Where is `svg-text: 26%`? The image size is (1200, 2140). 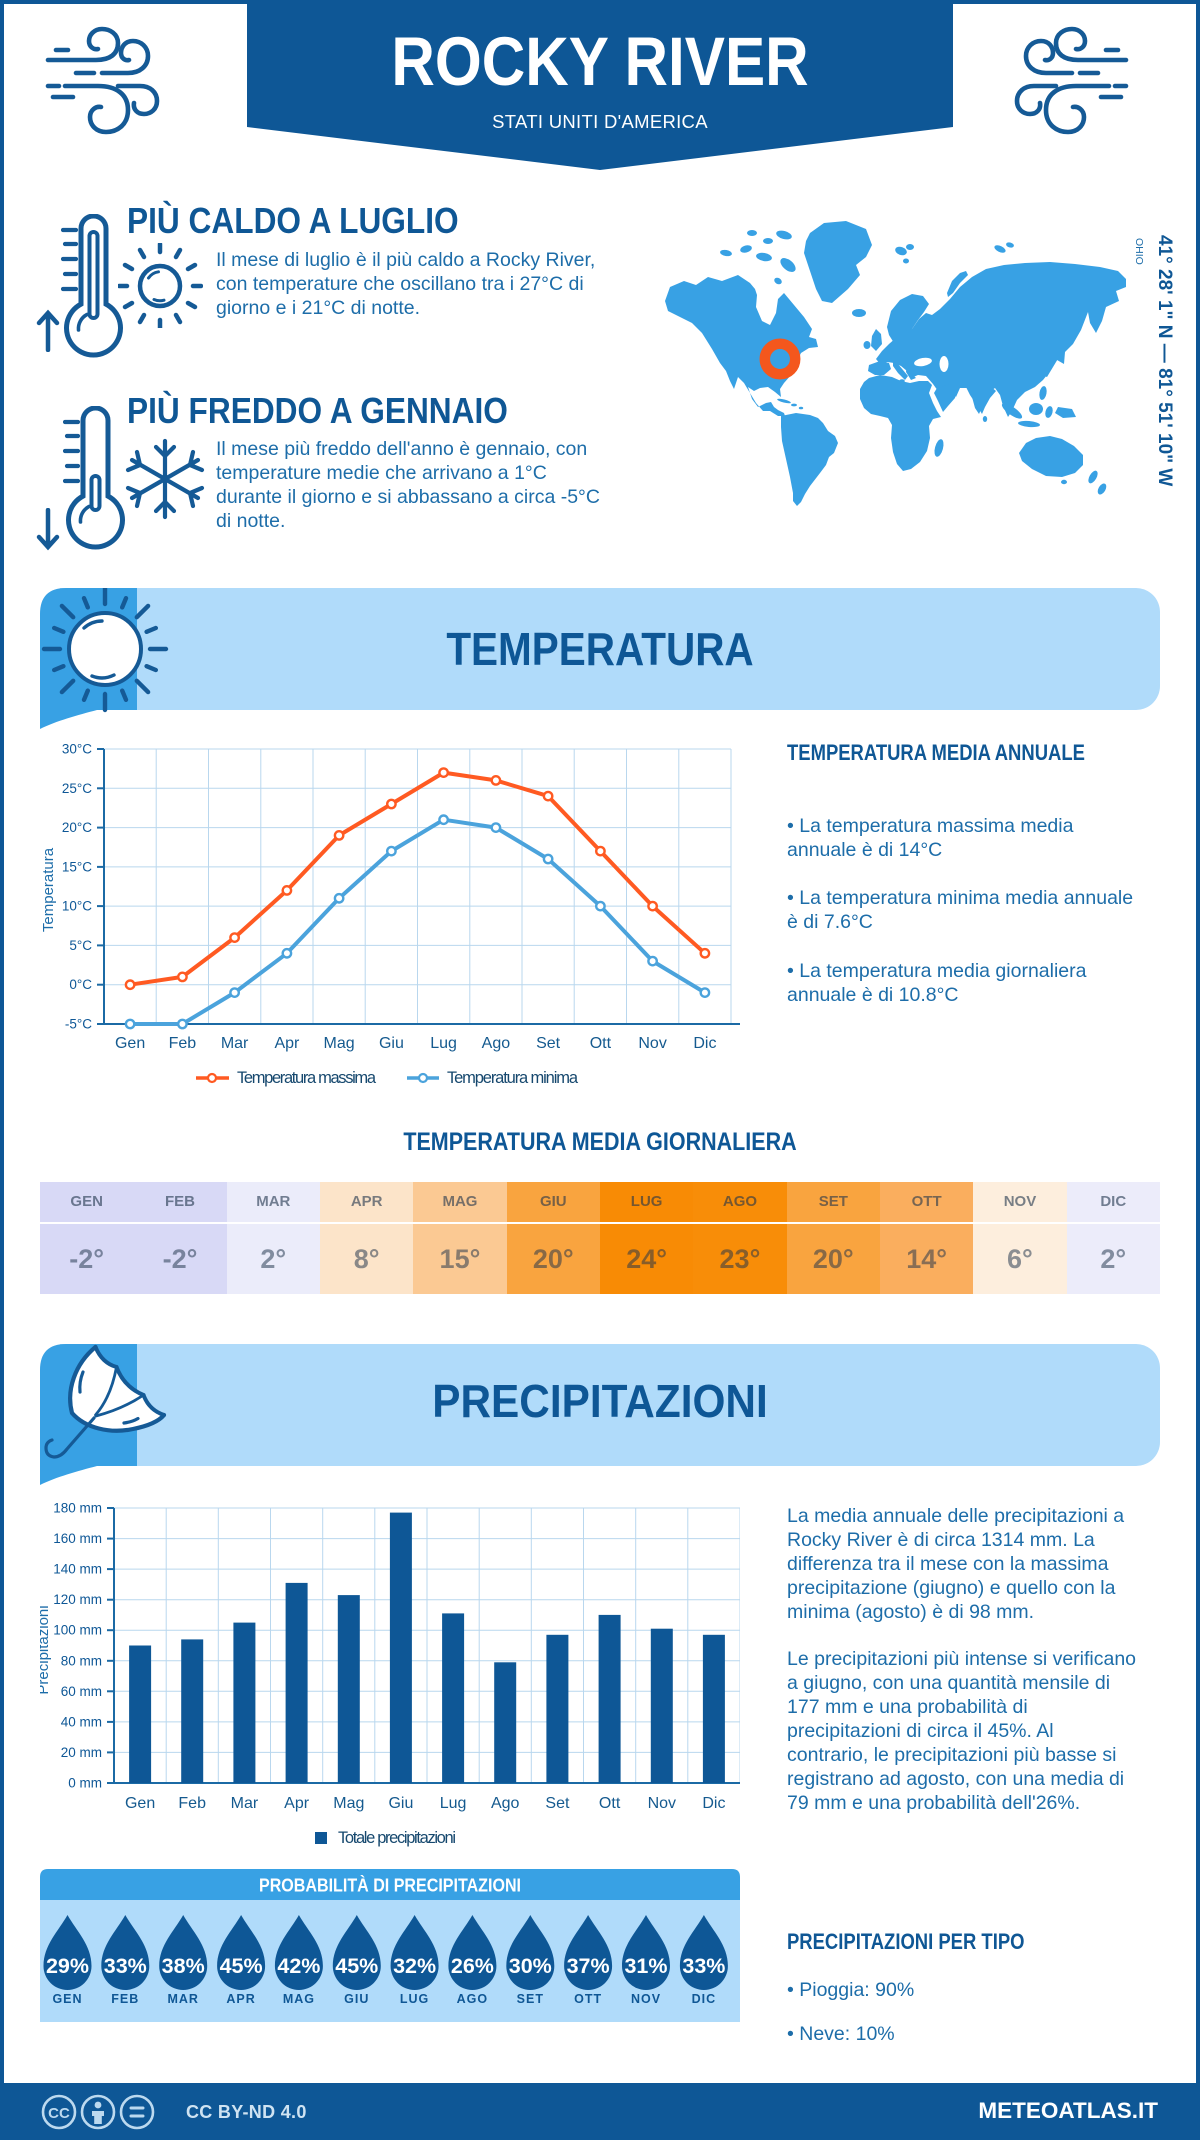
svg-text: 26% is located at coordinates (472, 1966).